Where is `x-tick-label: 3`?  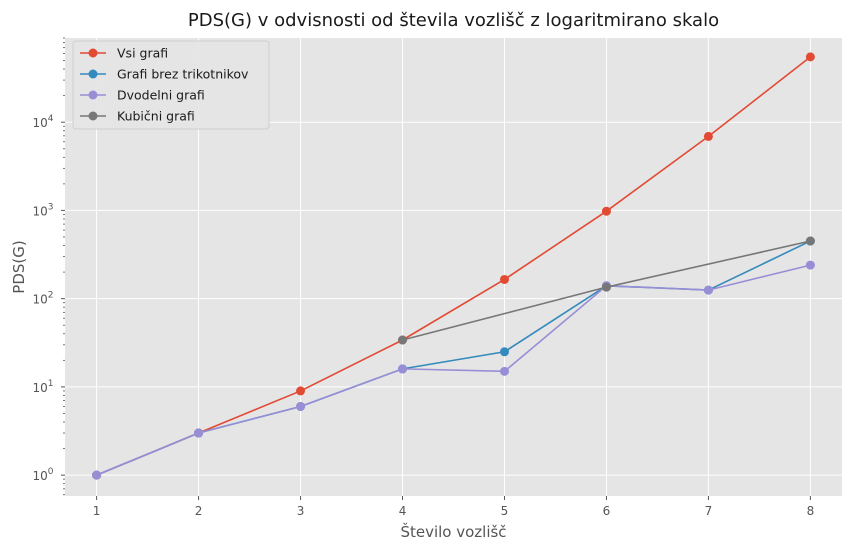
x-tick-label: 3 is located at coordinates (301, 511).